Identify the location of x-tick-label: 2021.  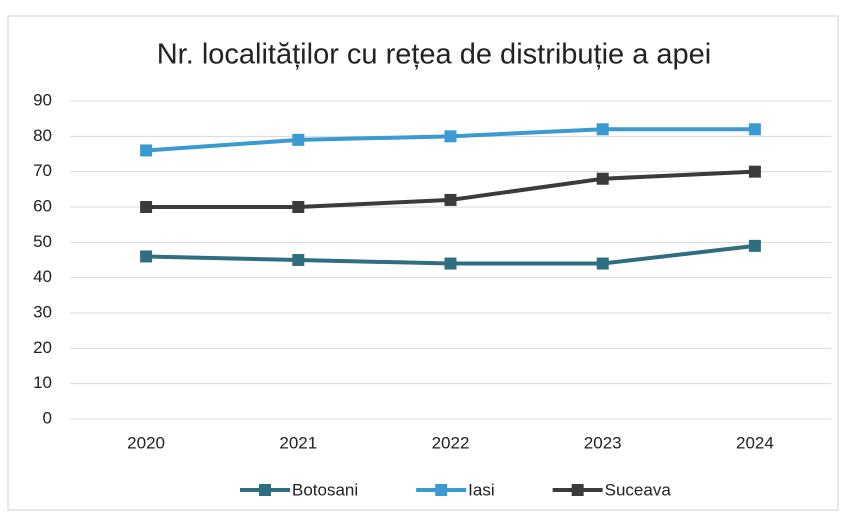
(298, 442).